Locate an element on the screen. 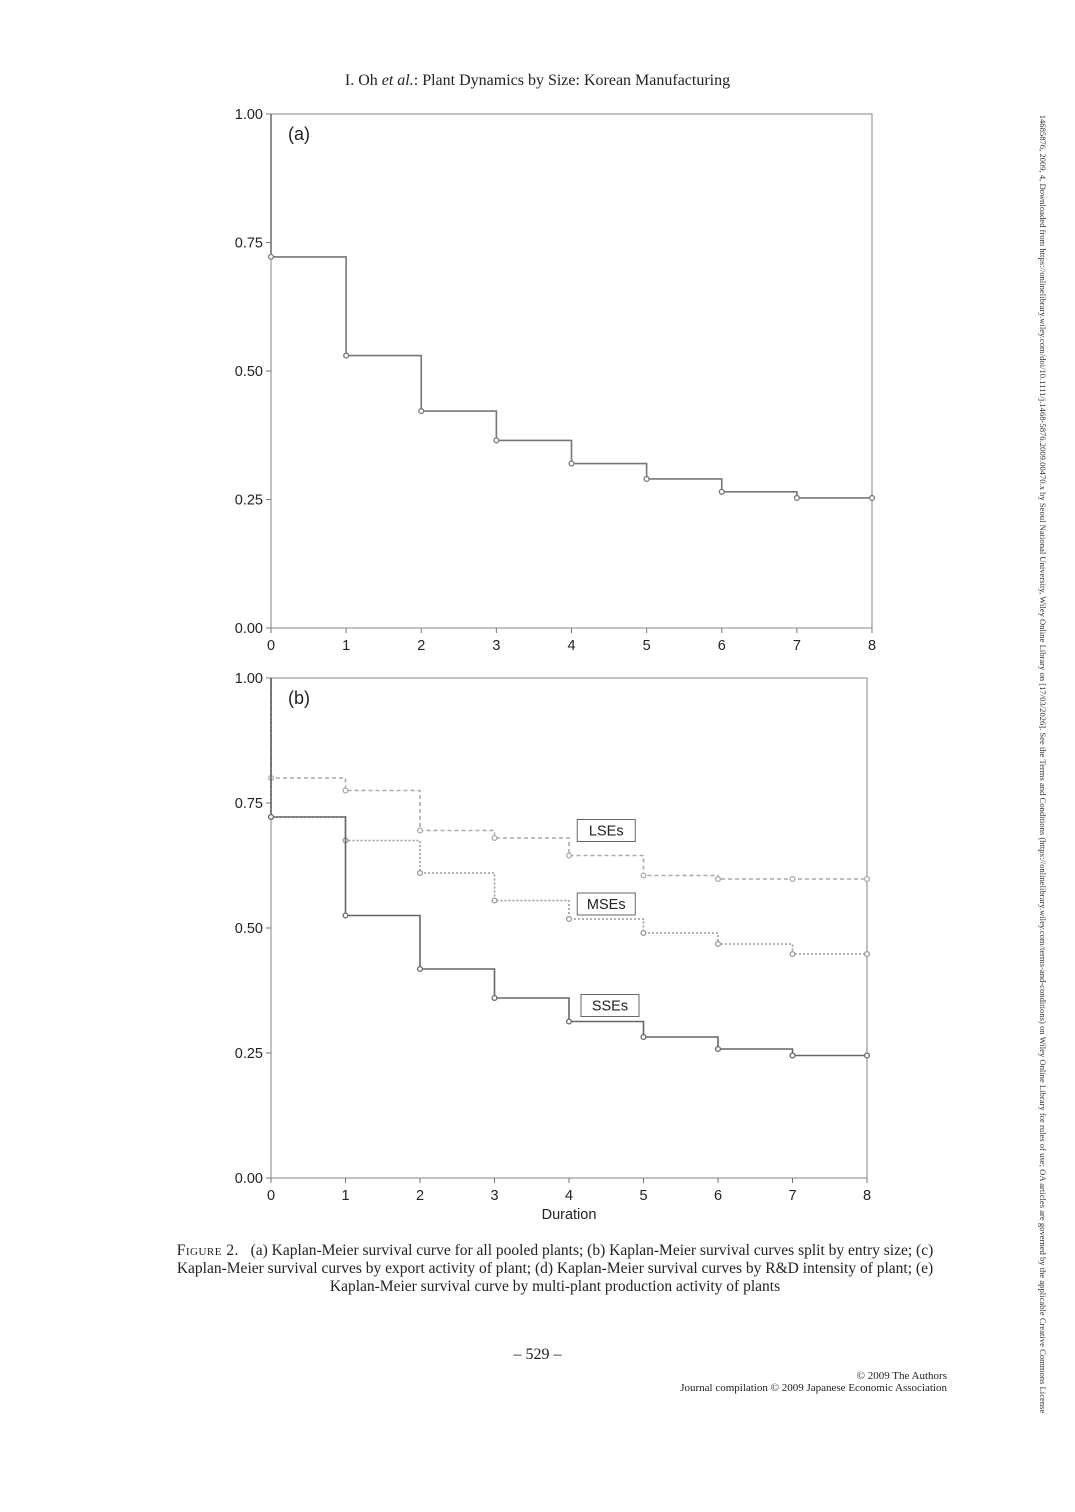 The height and width of the screenshot is (1512, 1075). y-tick-label-b: 0.75 is located at coordinates (249, 804).